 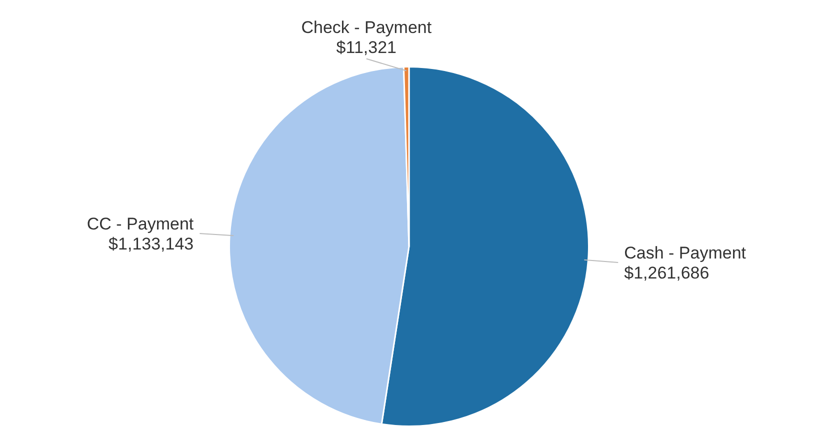 I want to click on data-label: $1,261,686, so click(x=667, y=273).